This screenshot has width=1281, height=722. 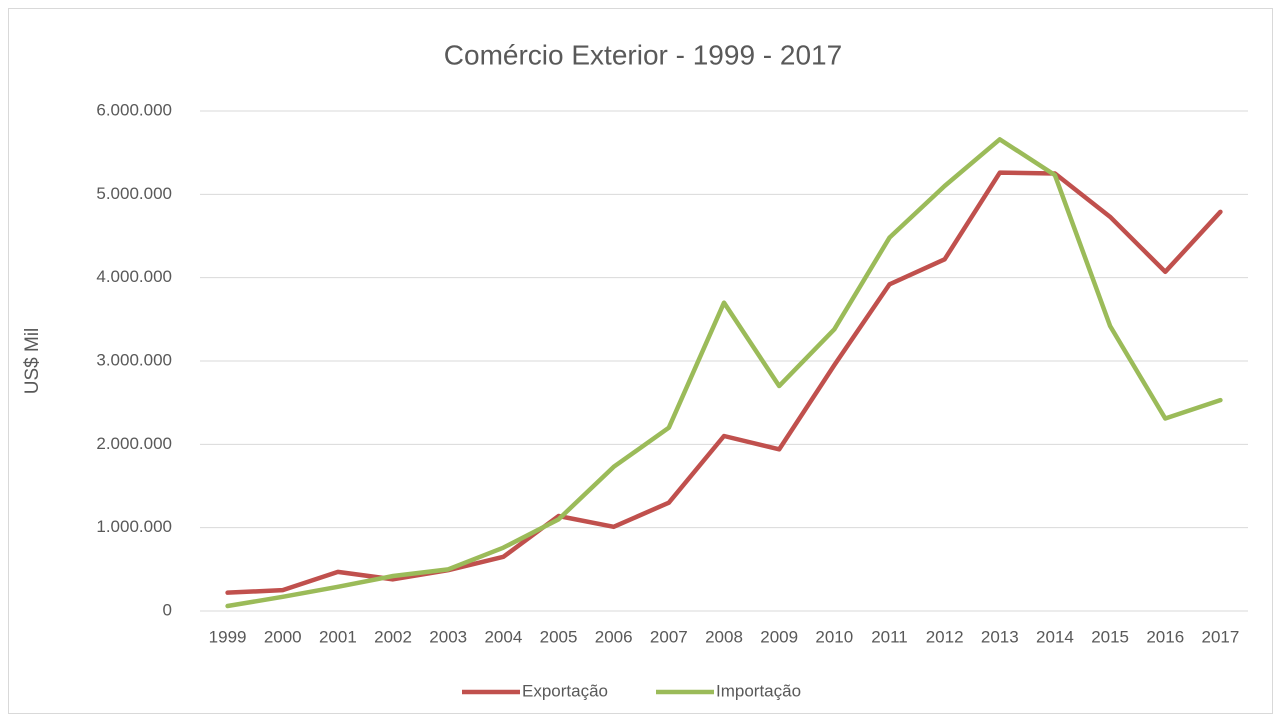 I want to click on legend-label: Exportação, so click(x=565, y=690).